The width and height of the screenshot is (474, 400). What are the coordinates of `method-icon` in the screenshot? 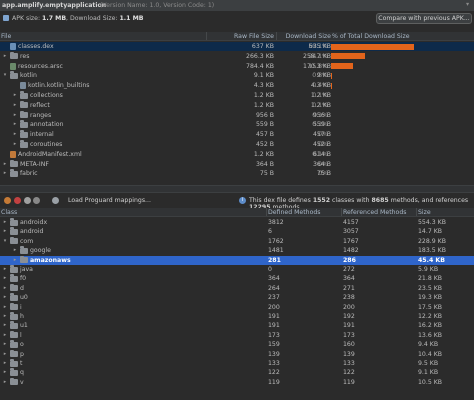 It's located at (27, 200).